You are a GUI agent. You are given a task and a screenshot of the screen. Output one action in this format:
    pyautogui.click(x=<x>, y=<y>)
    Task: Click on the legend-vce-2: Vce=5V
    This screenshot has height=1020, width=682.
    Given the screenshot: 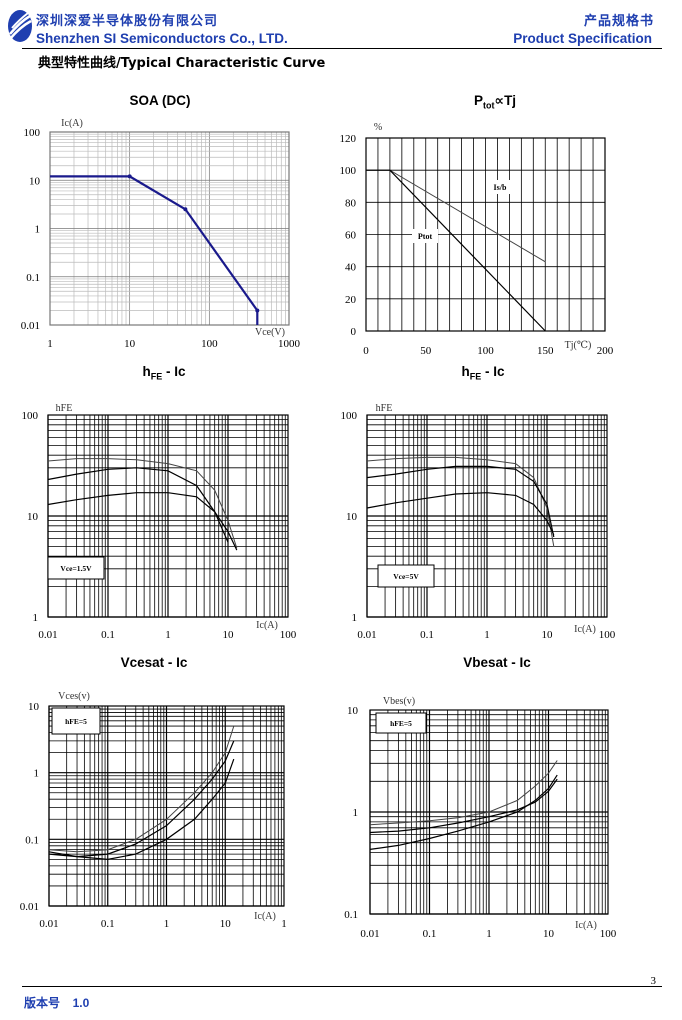 What is the action you would take?
    pyautogui.click(x=406, y=576)
    